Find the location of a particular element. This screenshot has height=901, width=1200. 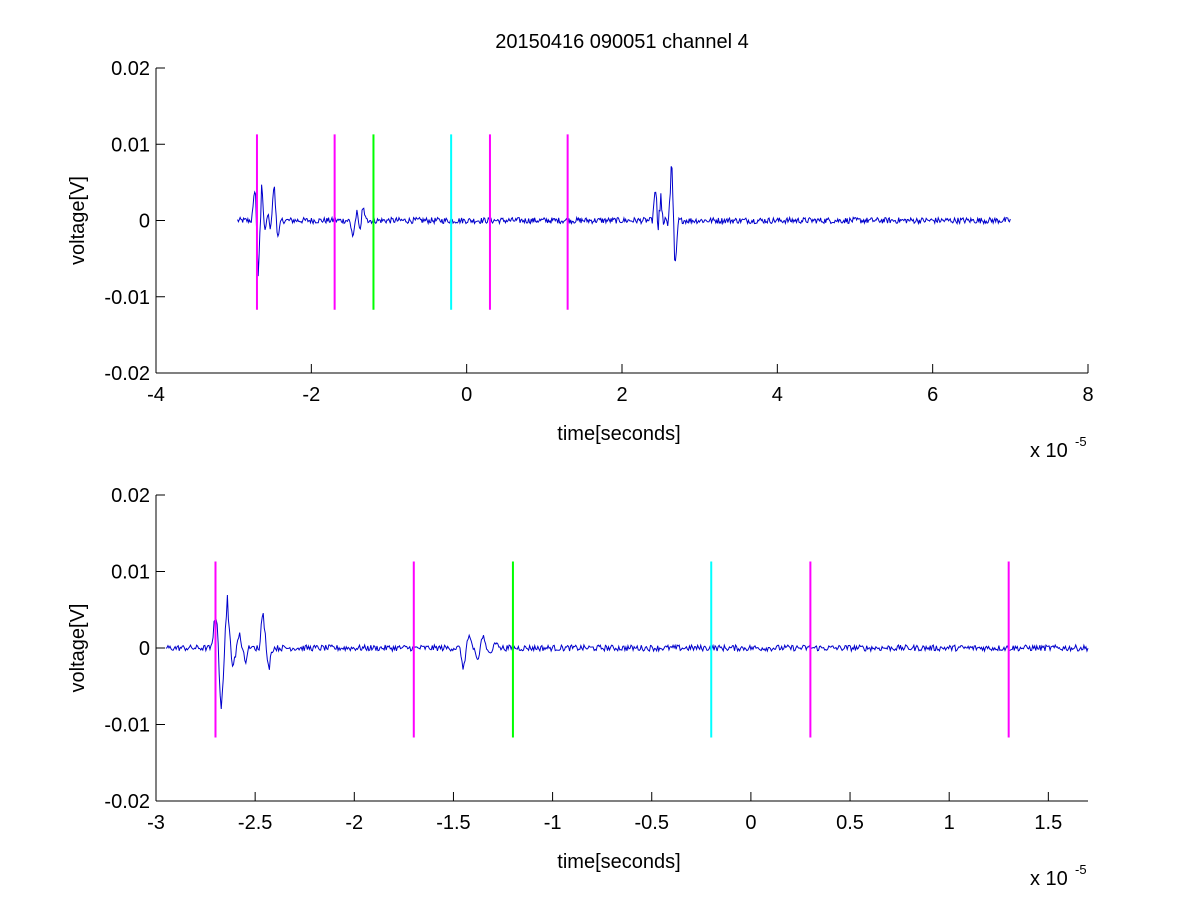

x-tick-label: -1.5 is located at coordinates (453, 823).